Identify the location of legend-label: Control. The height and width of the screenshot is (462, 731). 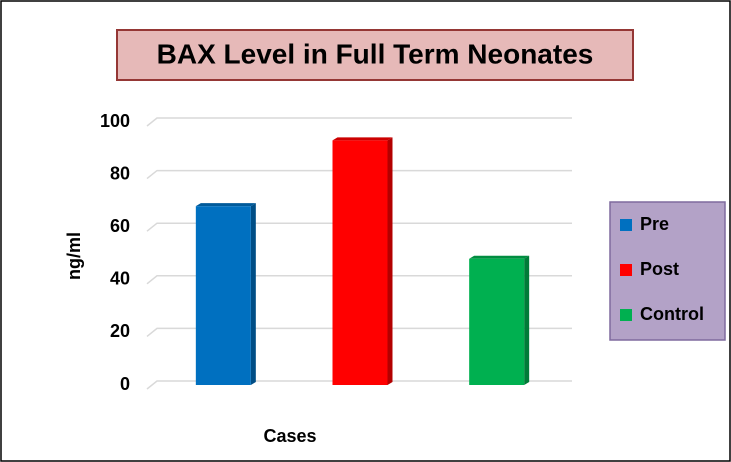
(672, 314).